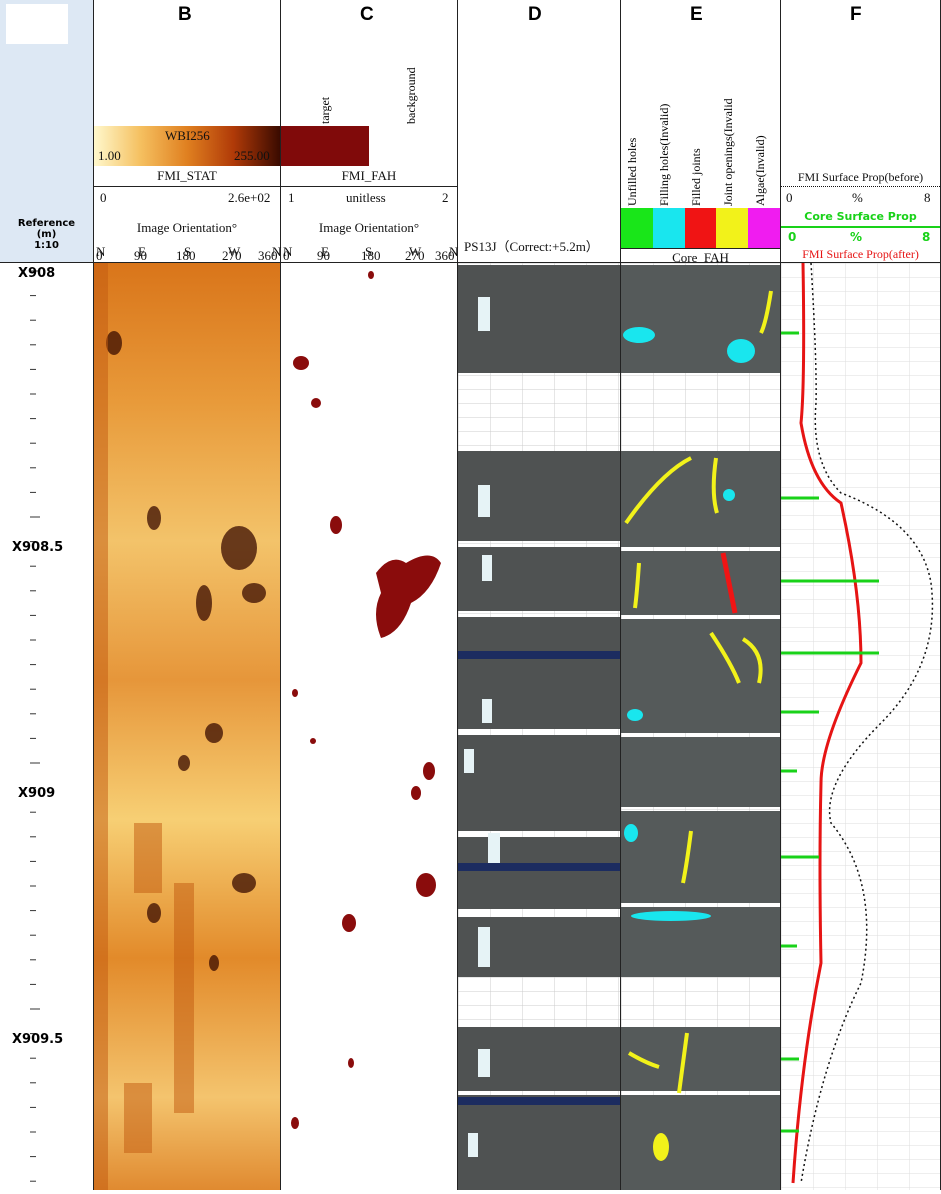 The image size is (941, 1194). Describe the element at coordinates (185, 14) in the screenshot. I see `column-letter-b: B` at that location.